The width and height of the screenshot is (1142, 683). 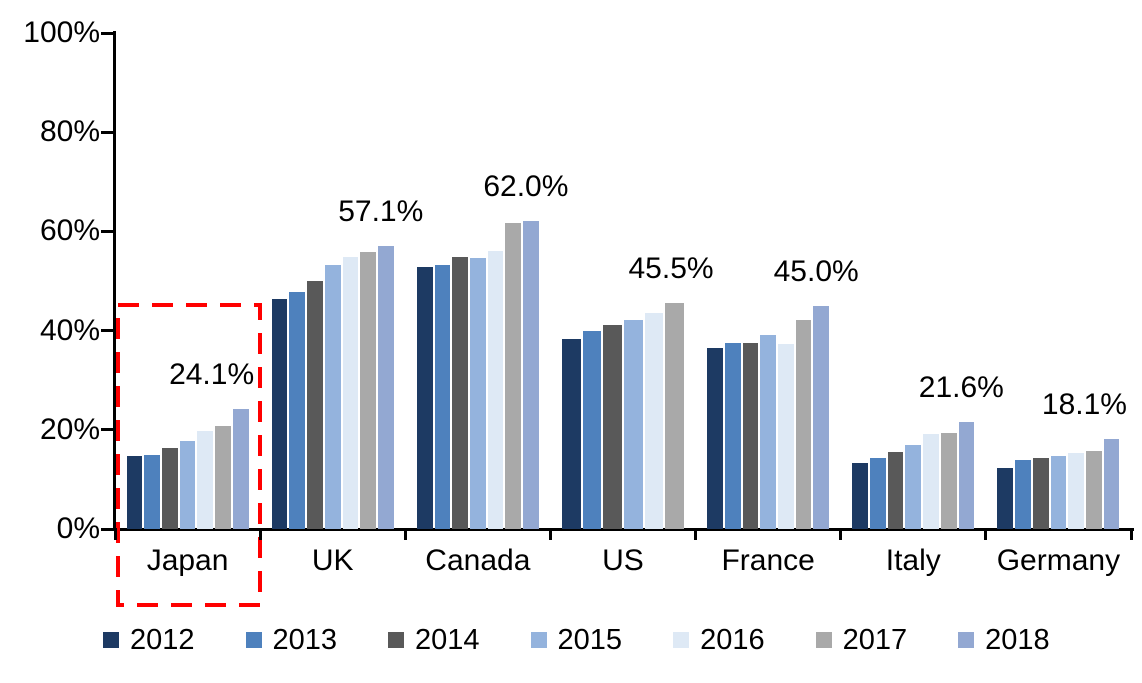 I want to click on legend-label-2017: 2017, so click(x=875, y=640).